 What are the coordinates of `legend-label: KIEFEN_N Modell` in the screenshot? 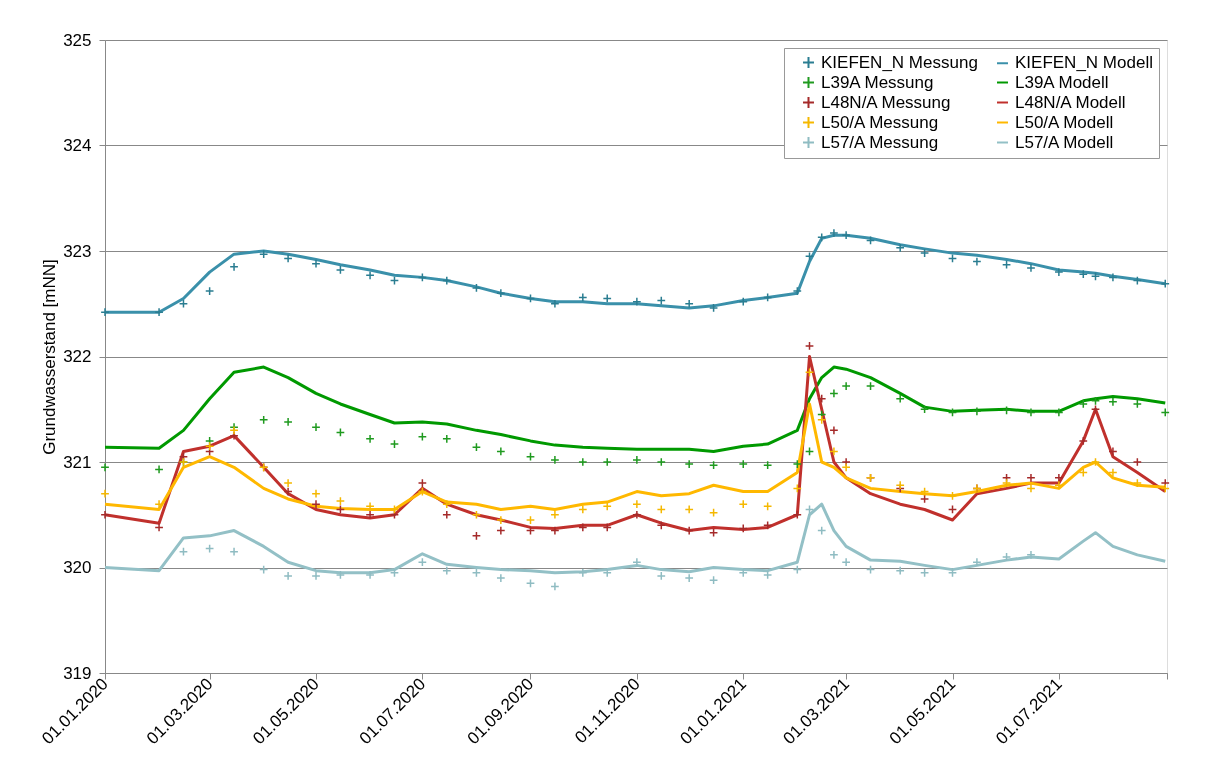 It's located at (1084, 63).